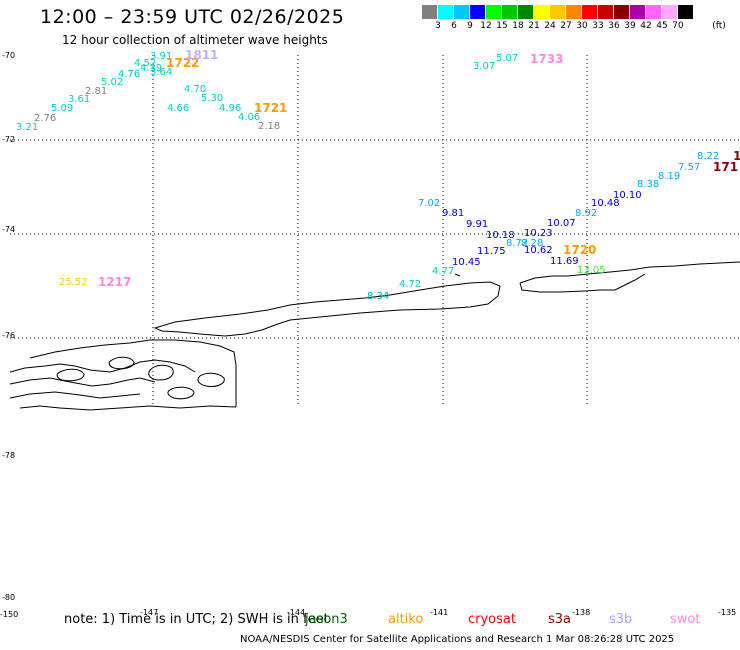 The image size is (740, 650). I want to click on longitude-labels: -150 -147 -144 -141 -138 -135, so click(368, 613).